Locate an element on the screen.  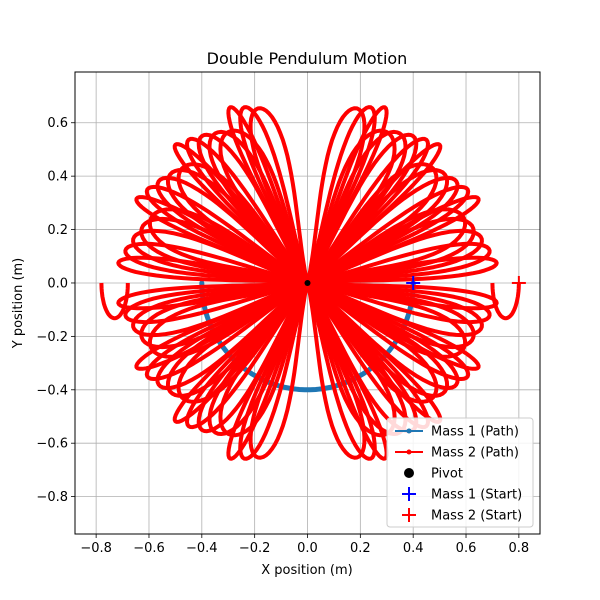
y-tick-label: 0.2 is located at coordinates (57, 230).